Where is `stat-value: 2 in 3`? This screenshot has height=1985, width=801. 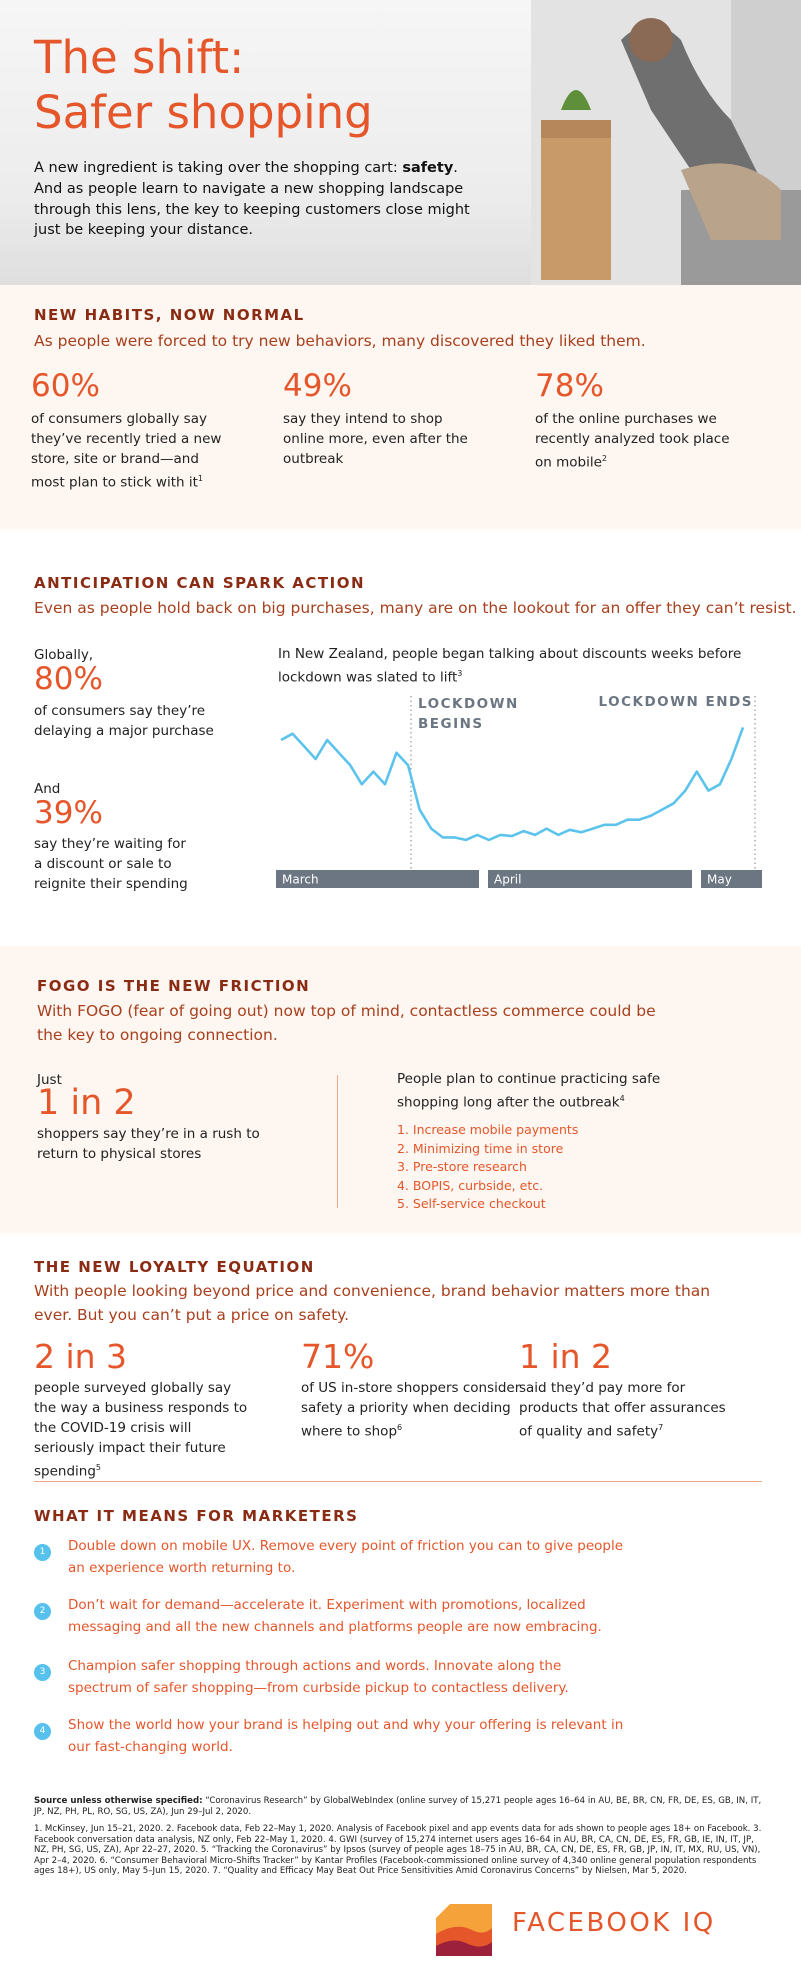
stat-value: 2 in 3 is located at coordinates (81, 1356).